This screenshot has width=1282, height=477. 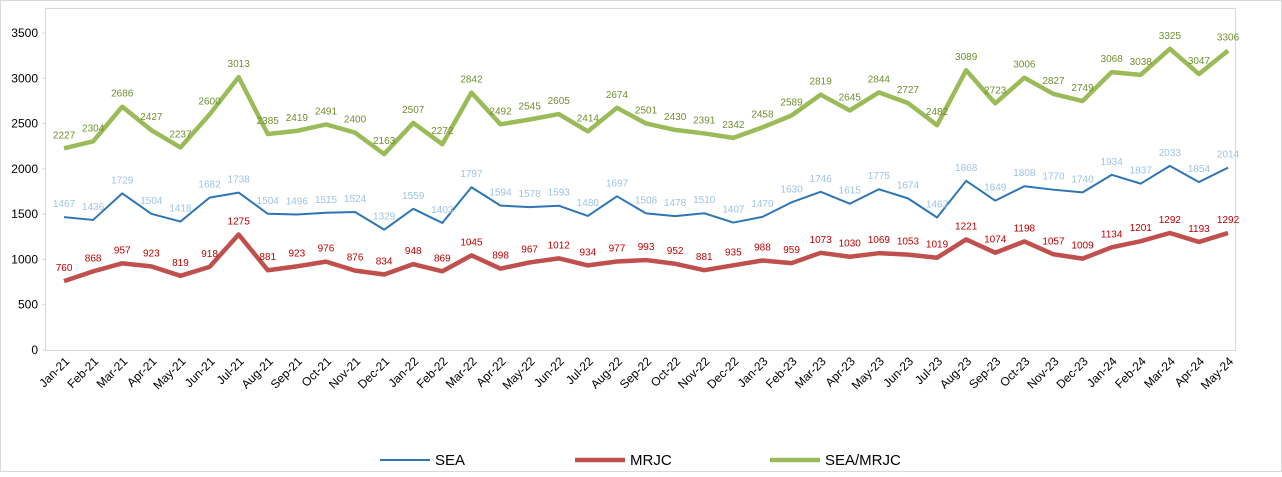 I want to click on data-label: 1053, so click(x=908, y=242).